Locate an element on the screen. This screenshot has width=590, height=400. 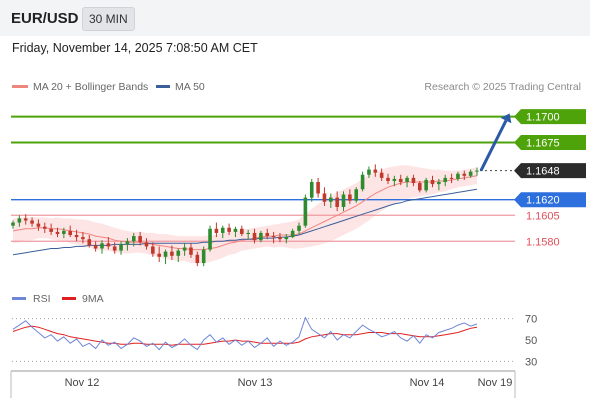
level-label-box-1.1700 is located at coordinates (550, 117).